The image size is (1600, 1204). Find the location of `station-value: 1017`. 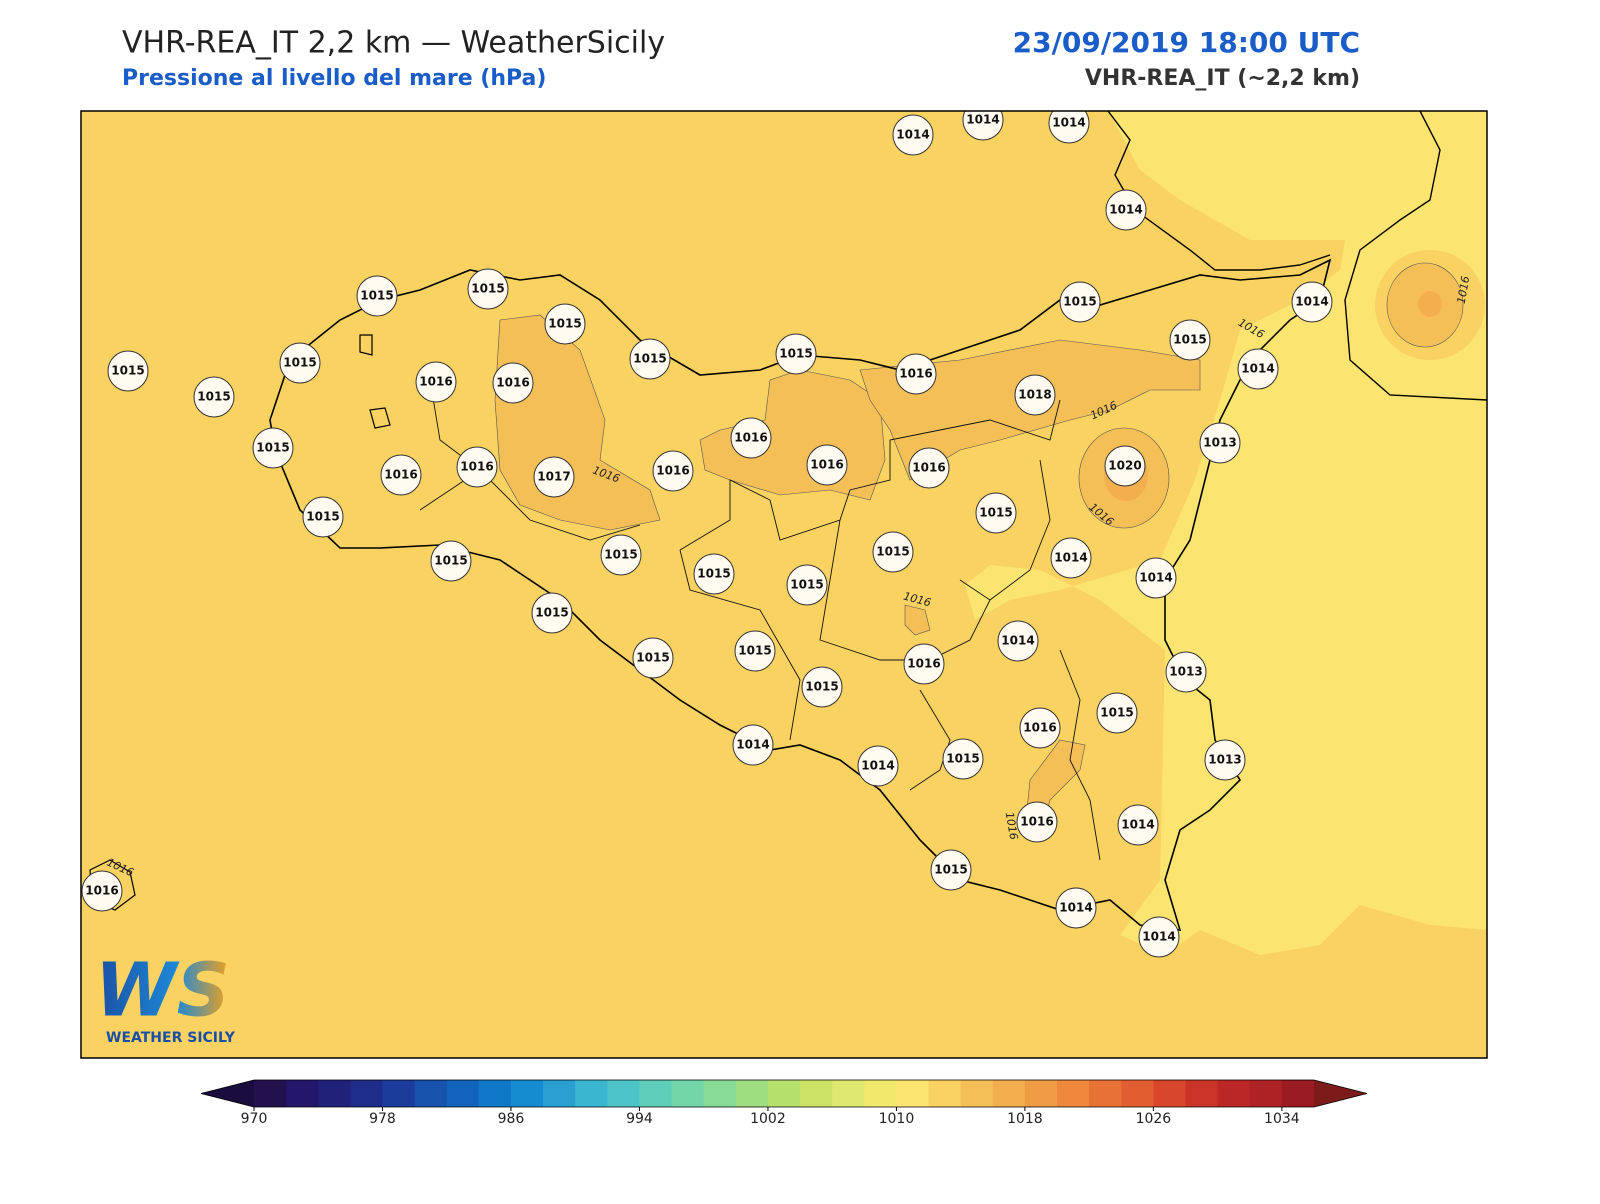

station-value: 1017 is located at coordinates (553, 477).